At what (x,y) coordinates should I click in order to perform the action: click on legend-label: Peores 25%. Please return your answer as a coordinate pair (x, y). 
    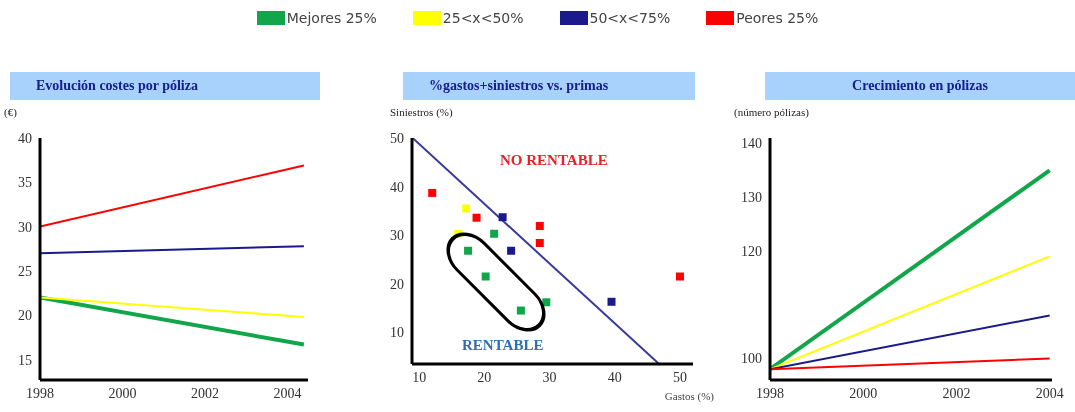
    Looking at the image, I should click on (777, 18).